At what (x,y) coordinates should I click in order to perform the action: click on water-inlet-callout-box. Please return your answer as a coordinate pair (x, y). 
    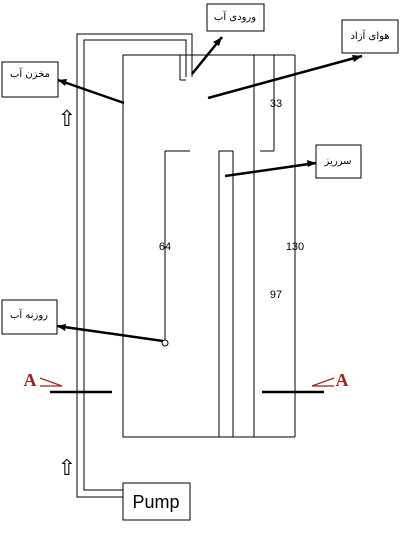
    Looking at the image, I should click on (235, 17).